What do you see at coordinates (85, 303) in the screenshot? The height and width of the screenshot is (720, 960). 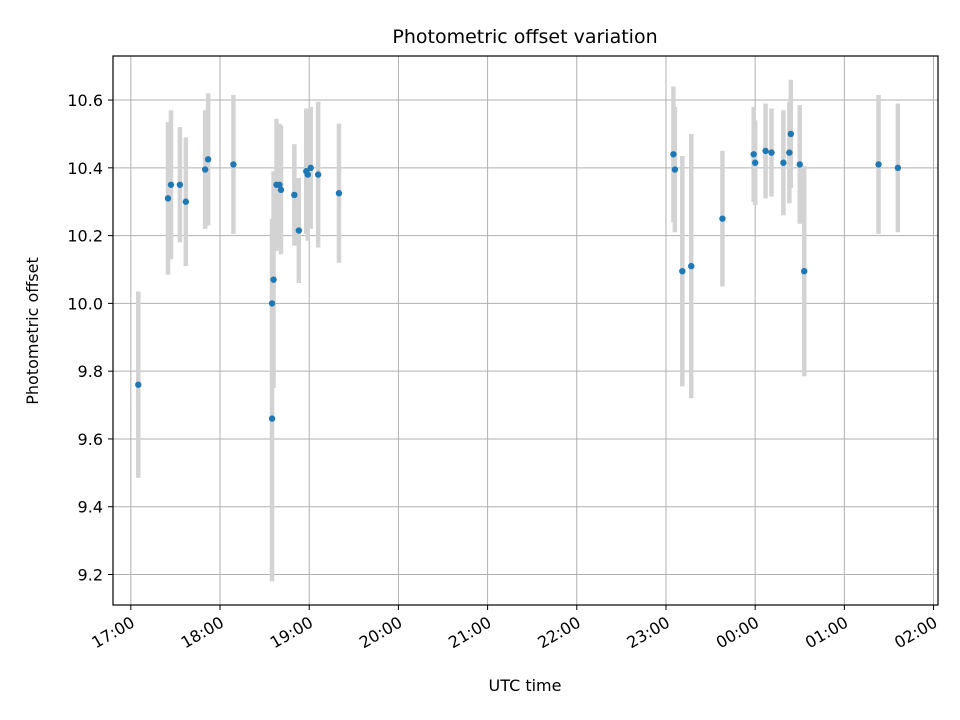 I see `y-tick-label: 10.0` at bounding box center [85, 303].